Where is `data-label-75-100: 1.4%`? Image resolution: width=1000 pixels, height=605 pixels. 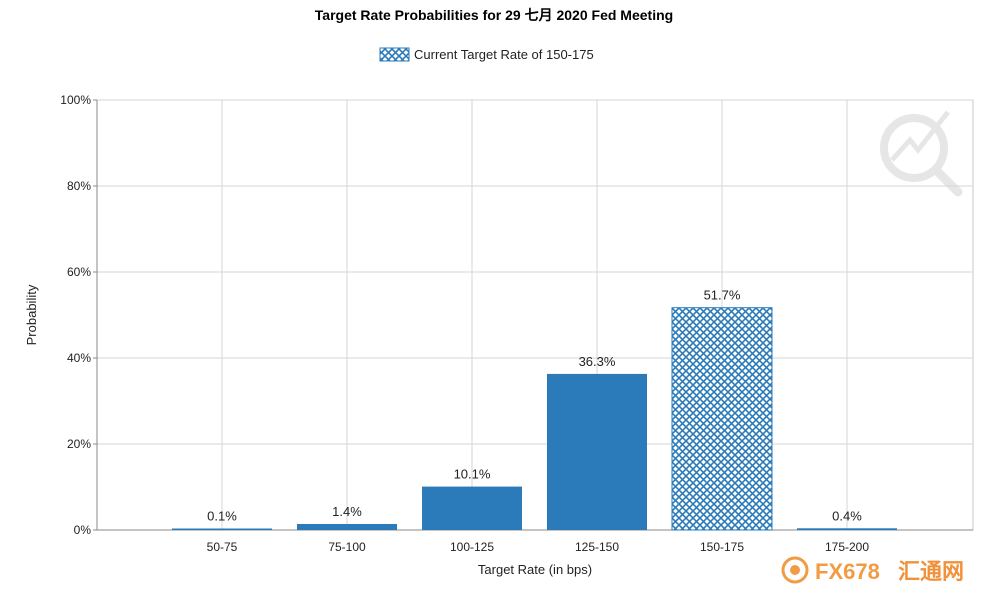
data-label-75-100: 1.4% is located at coordinates (347, 511).